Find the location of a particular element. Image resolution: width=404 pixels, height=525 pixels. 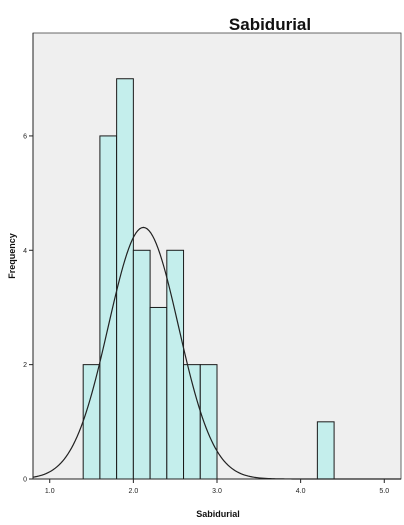

x-axis-ticks: 1.0 2.0 3.0 4.0 5.0 is located at coordinates (217, 487).